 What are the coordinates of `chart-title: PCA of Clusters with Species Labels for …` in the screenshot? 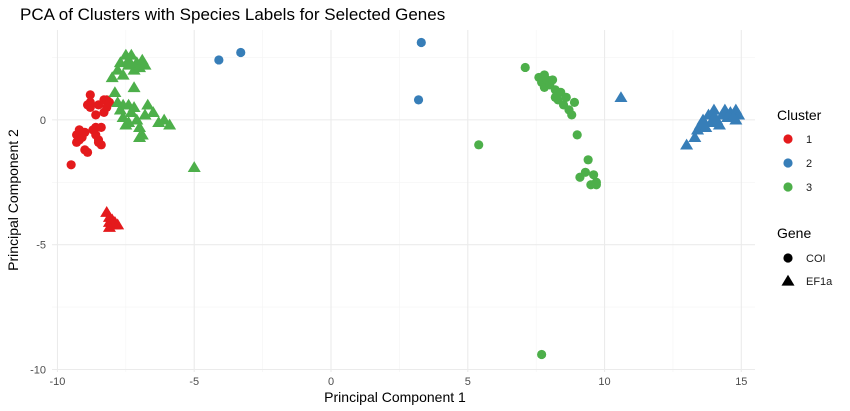 It's located at (232, 14).